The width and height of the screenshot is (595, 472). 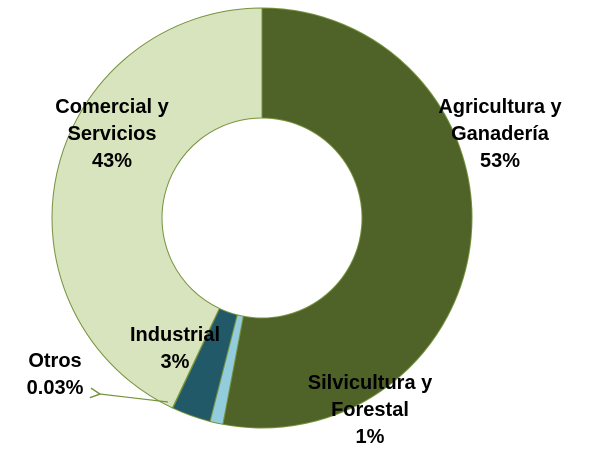 I want to click on value-label: 0.03%, so click(x=55, y=388).